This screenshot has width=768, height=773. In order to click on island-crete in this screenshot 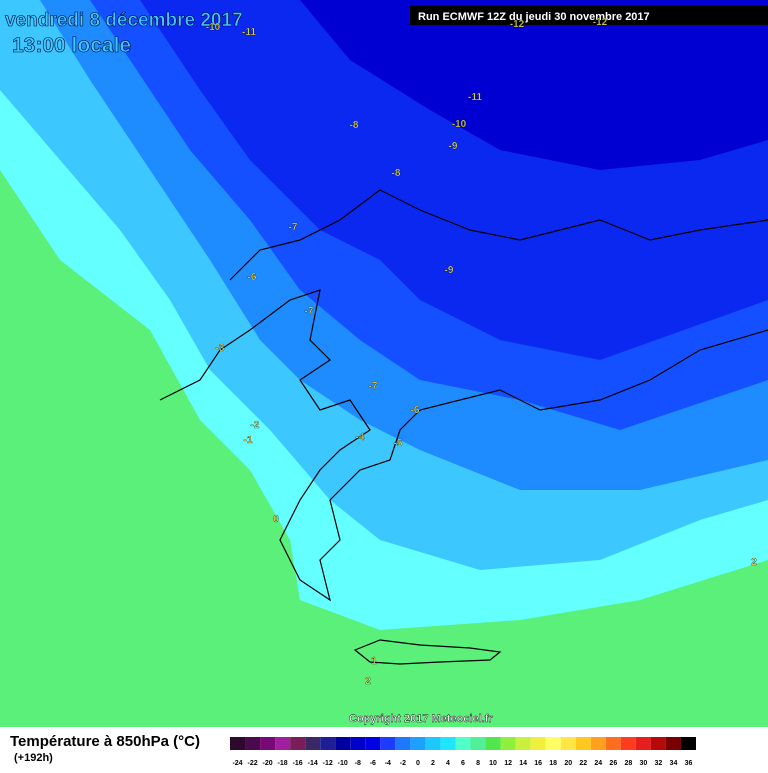, I will do `click(427, 652)`.